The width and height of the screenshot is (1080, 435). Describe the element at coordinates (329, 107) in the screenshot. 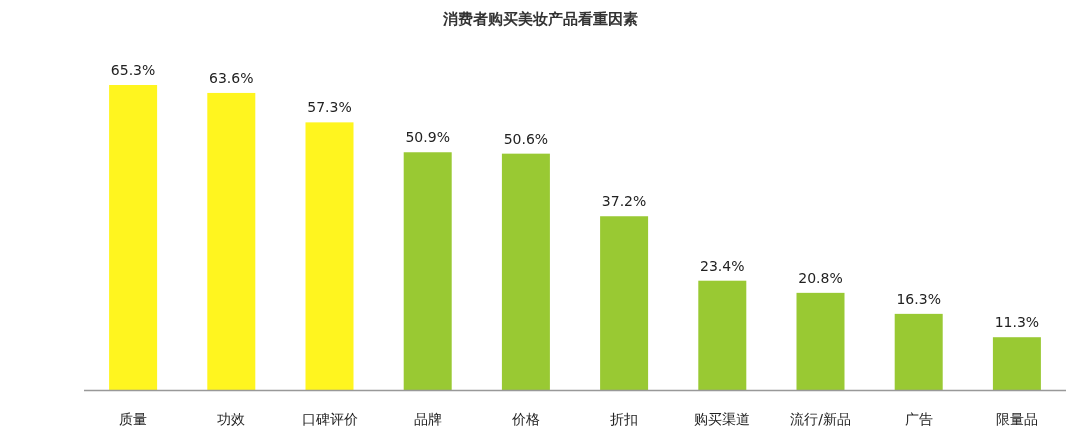

I see `data-label: 57.3%` at that location.